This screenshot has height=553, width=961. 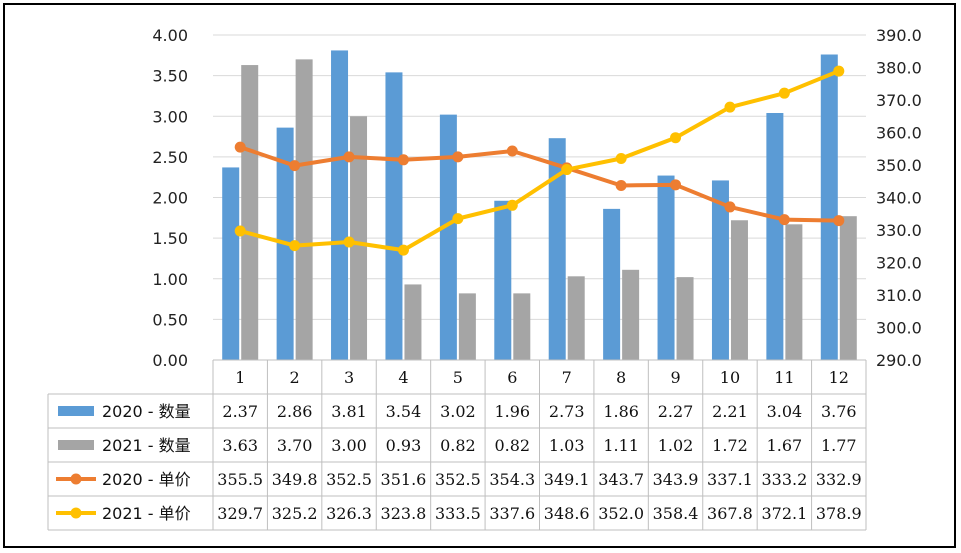 What do you see at coordinates (675, 377) in the screenshot?
I see `category-label: 9` at bounding box center [675, 377].